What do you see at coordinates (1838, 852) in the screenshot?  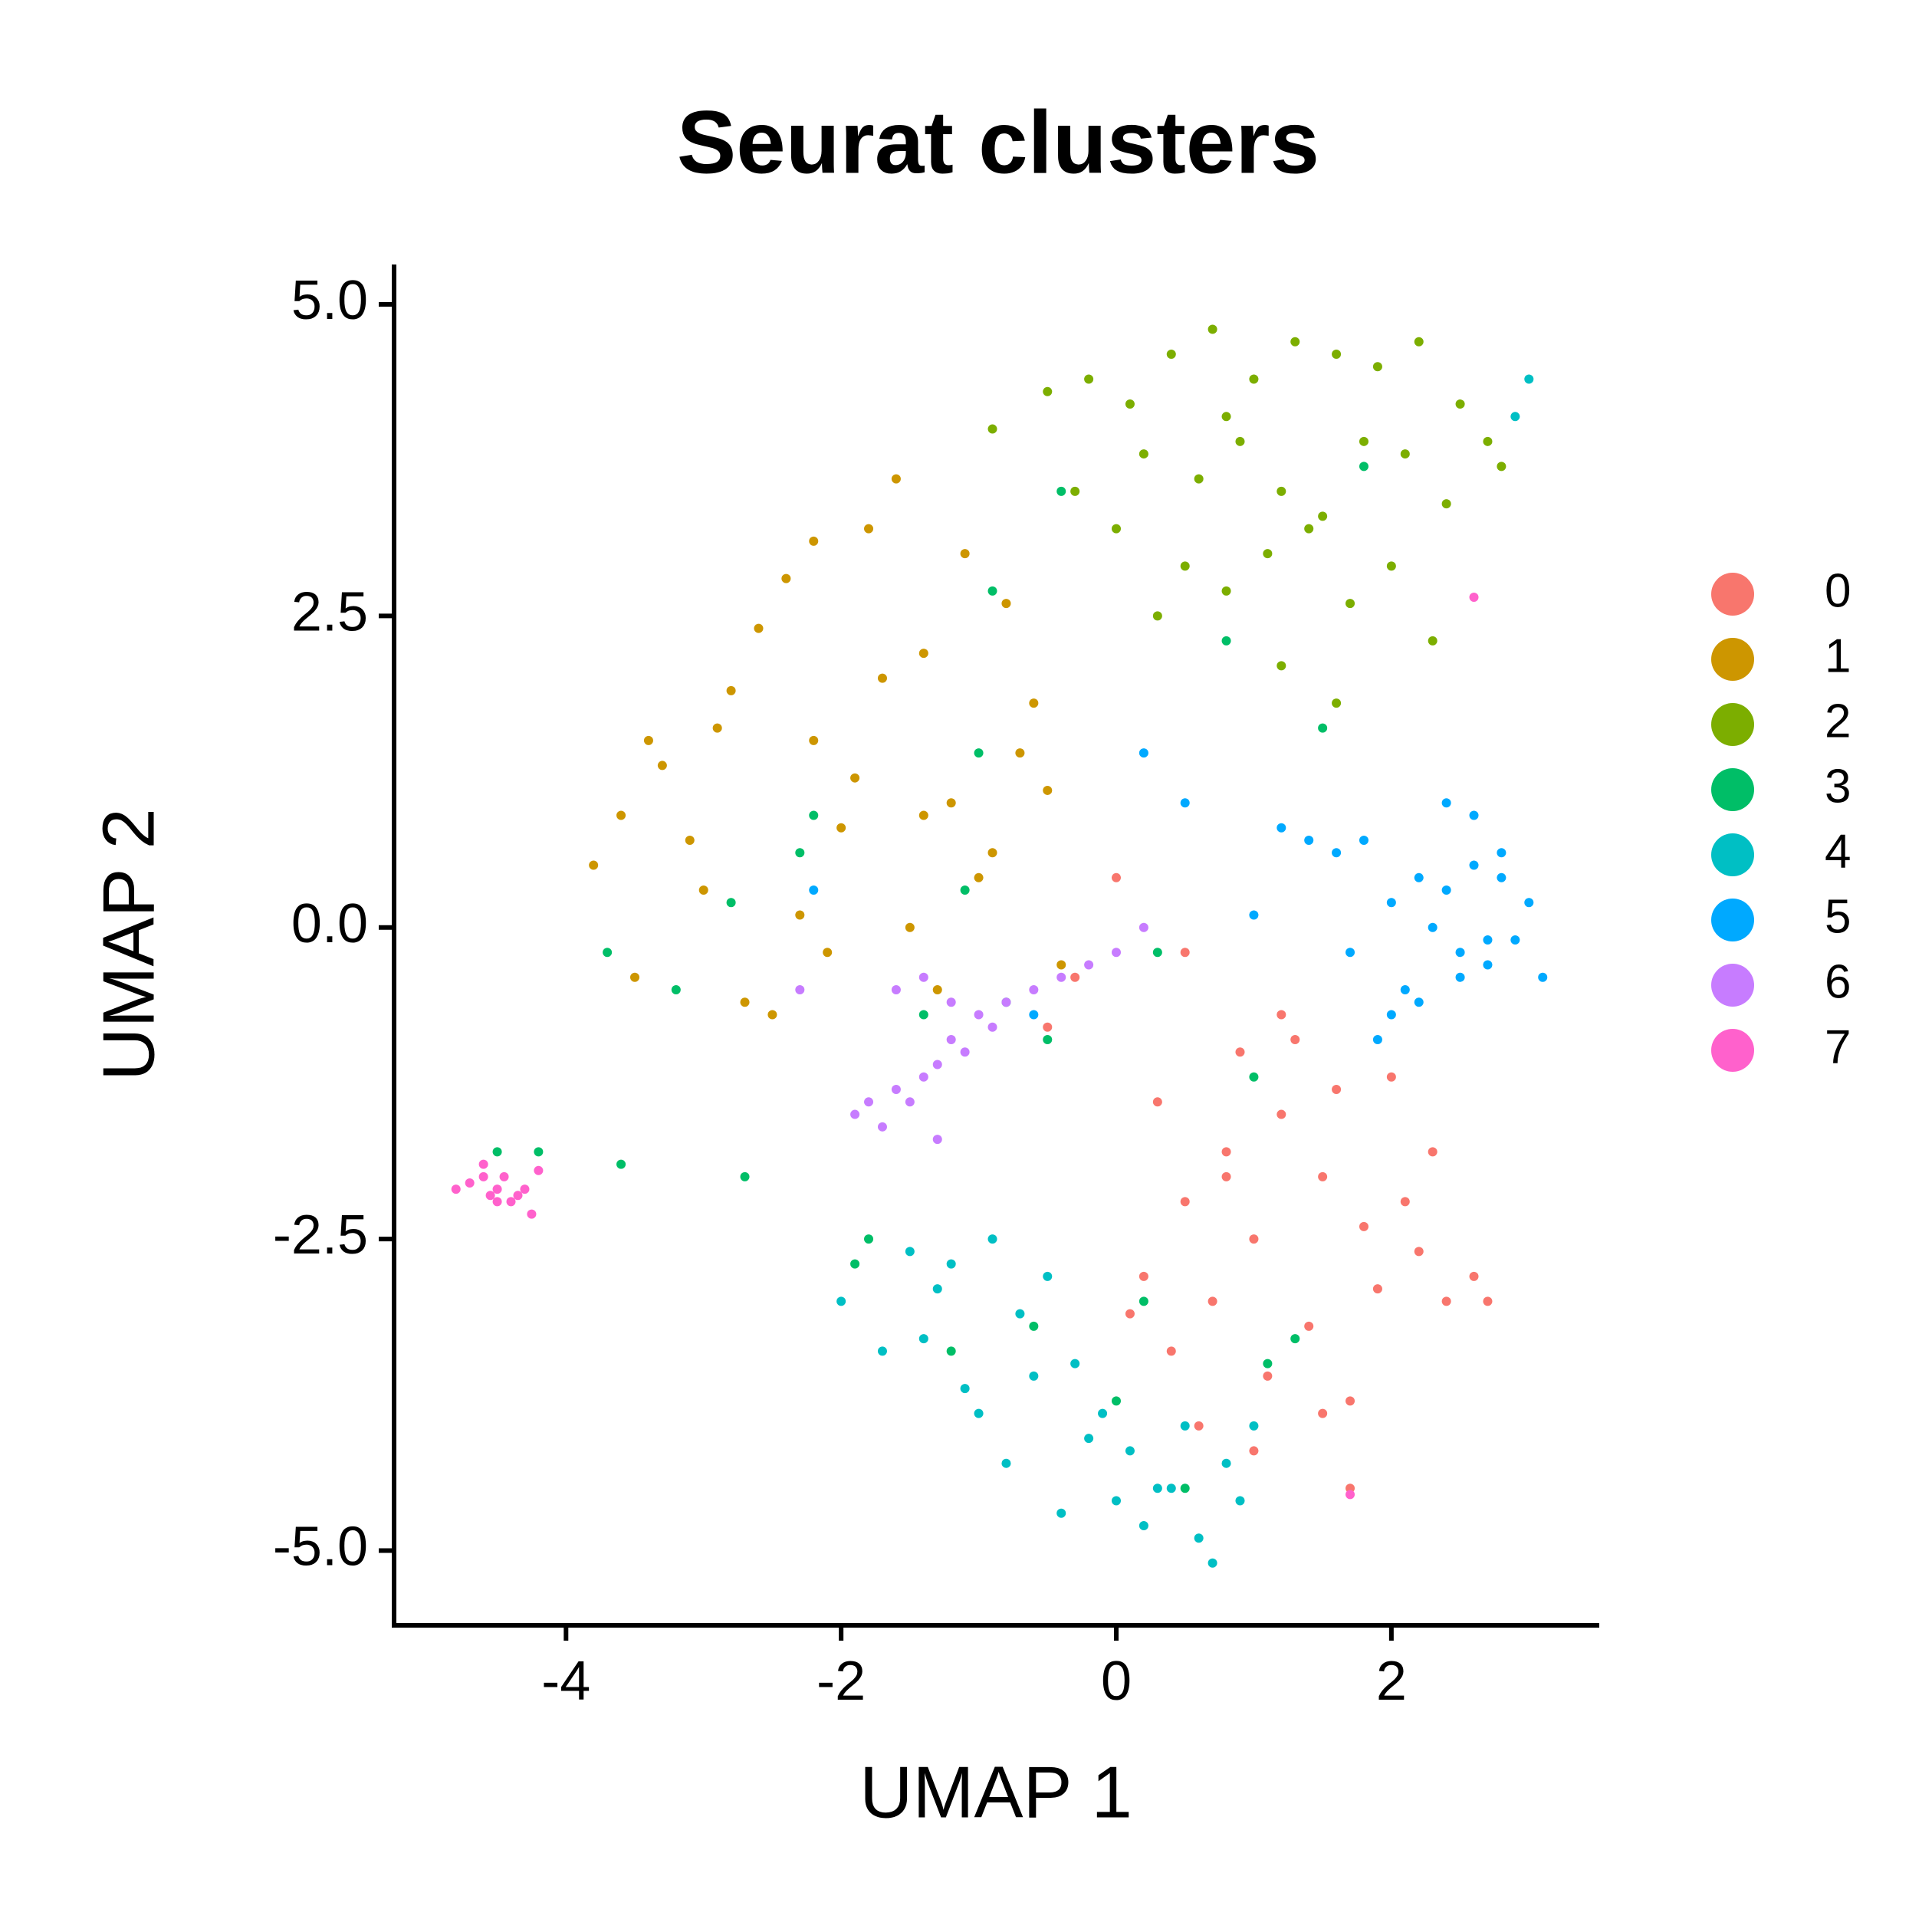 I see `legend-label: 4` at bounding box center [1838, 852].